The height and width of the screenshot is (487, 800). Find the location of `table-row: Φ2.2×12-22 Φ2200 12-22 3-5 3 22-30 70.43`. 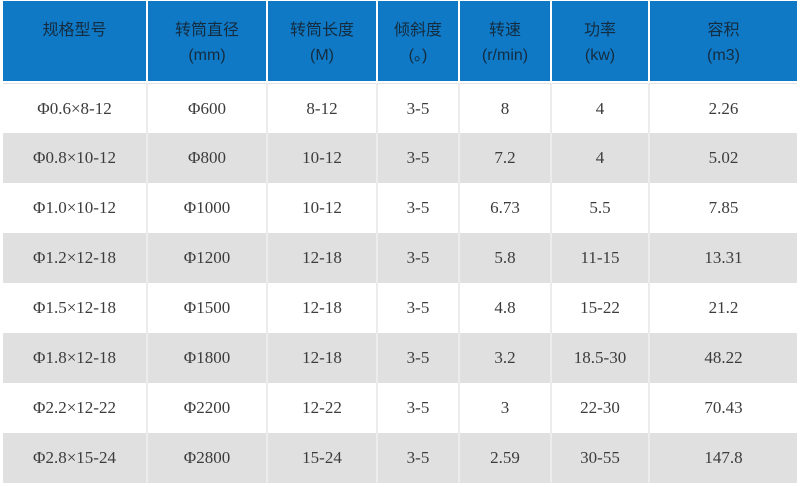

table-row: Φ2.2×12-22 Φ2200 12-22 3-5 3 22-30 70.43 is located at coordinates (400, 408).